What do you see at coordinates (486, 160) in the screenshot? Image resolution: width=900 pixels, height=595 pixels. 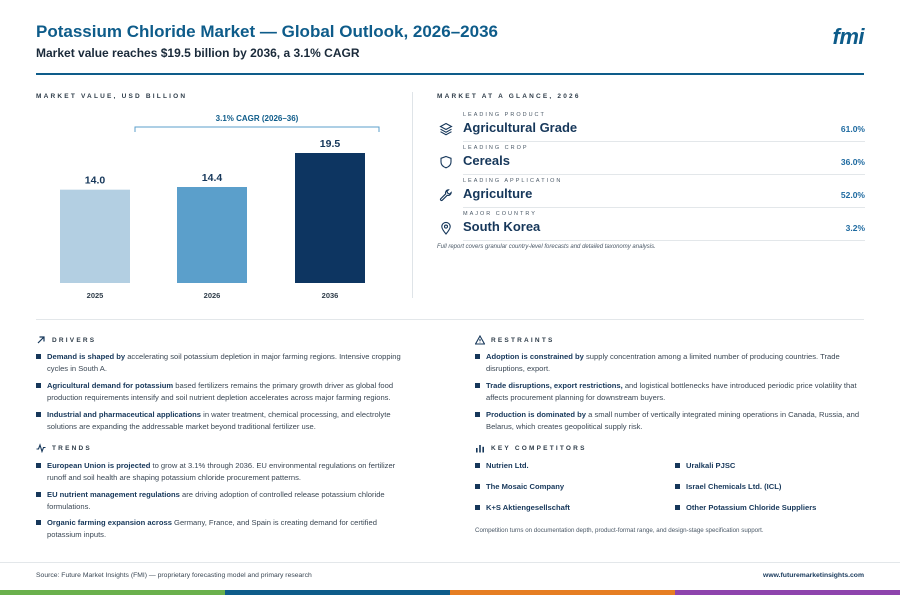 I see `glance-value: Cereals` at bounding box center [486, 160].